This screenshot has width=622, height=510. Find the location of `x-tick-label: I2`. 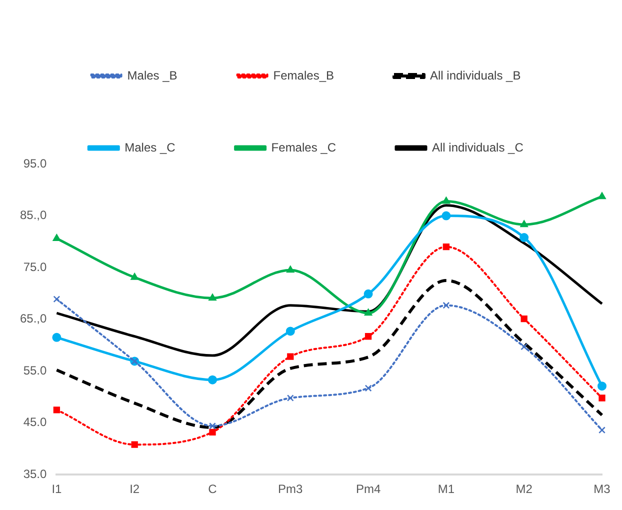

x-tick-label: I2 is located at coordinates (135, 489).